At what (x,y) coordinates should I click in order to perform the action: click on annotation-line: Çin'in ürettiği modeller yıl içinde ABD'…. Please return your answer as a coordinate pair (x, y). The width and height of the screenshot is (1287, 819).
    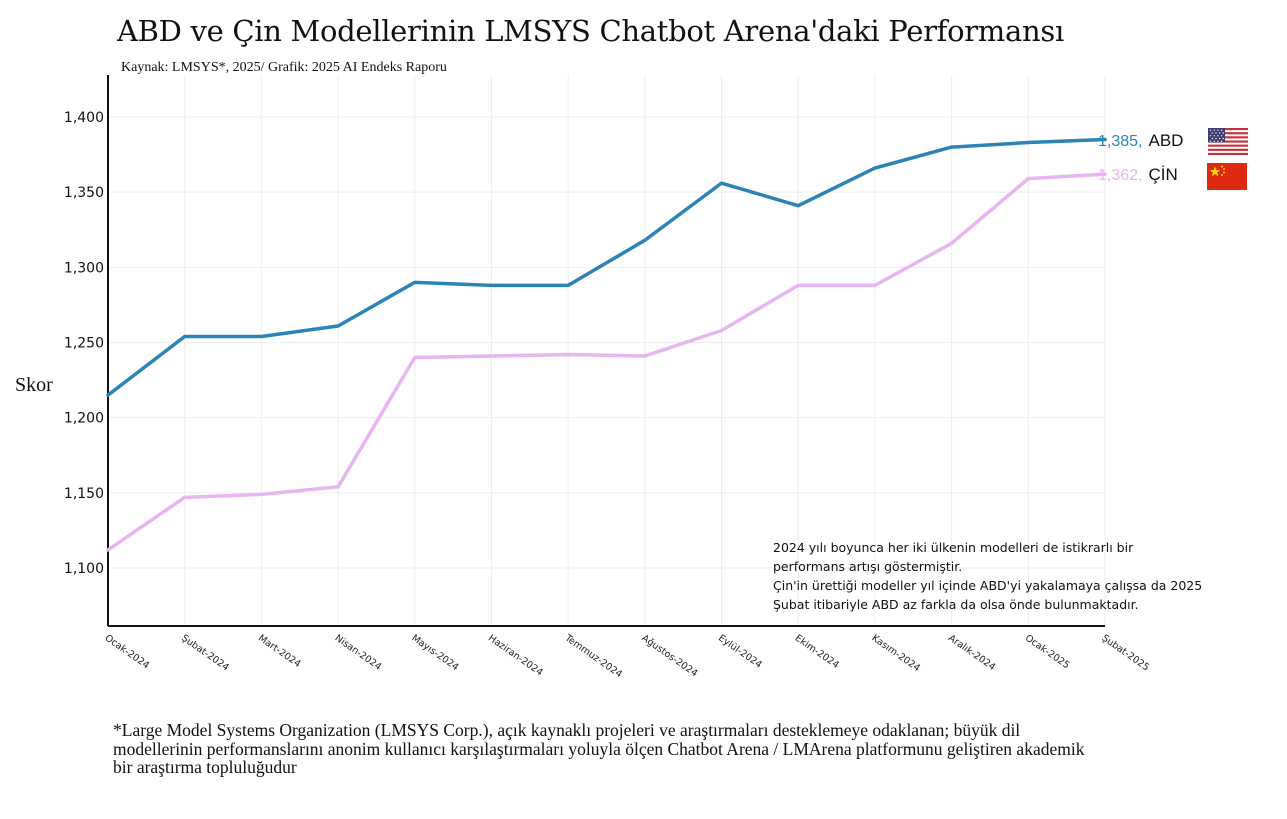
    Looking at the image, I should click on (988, 585).